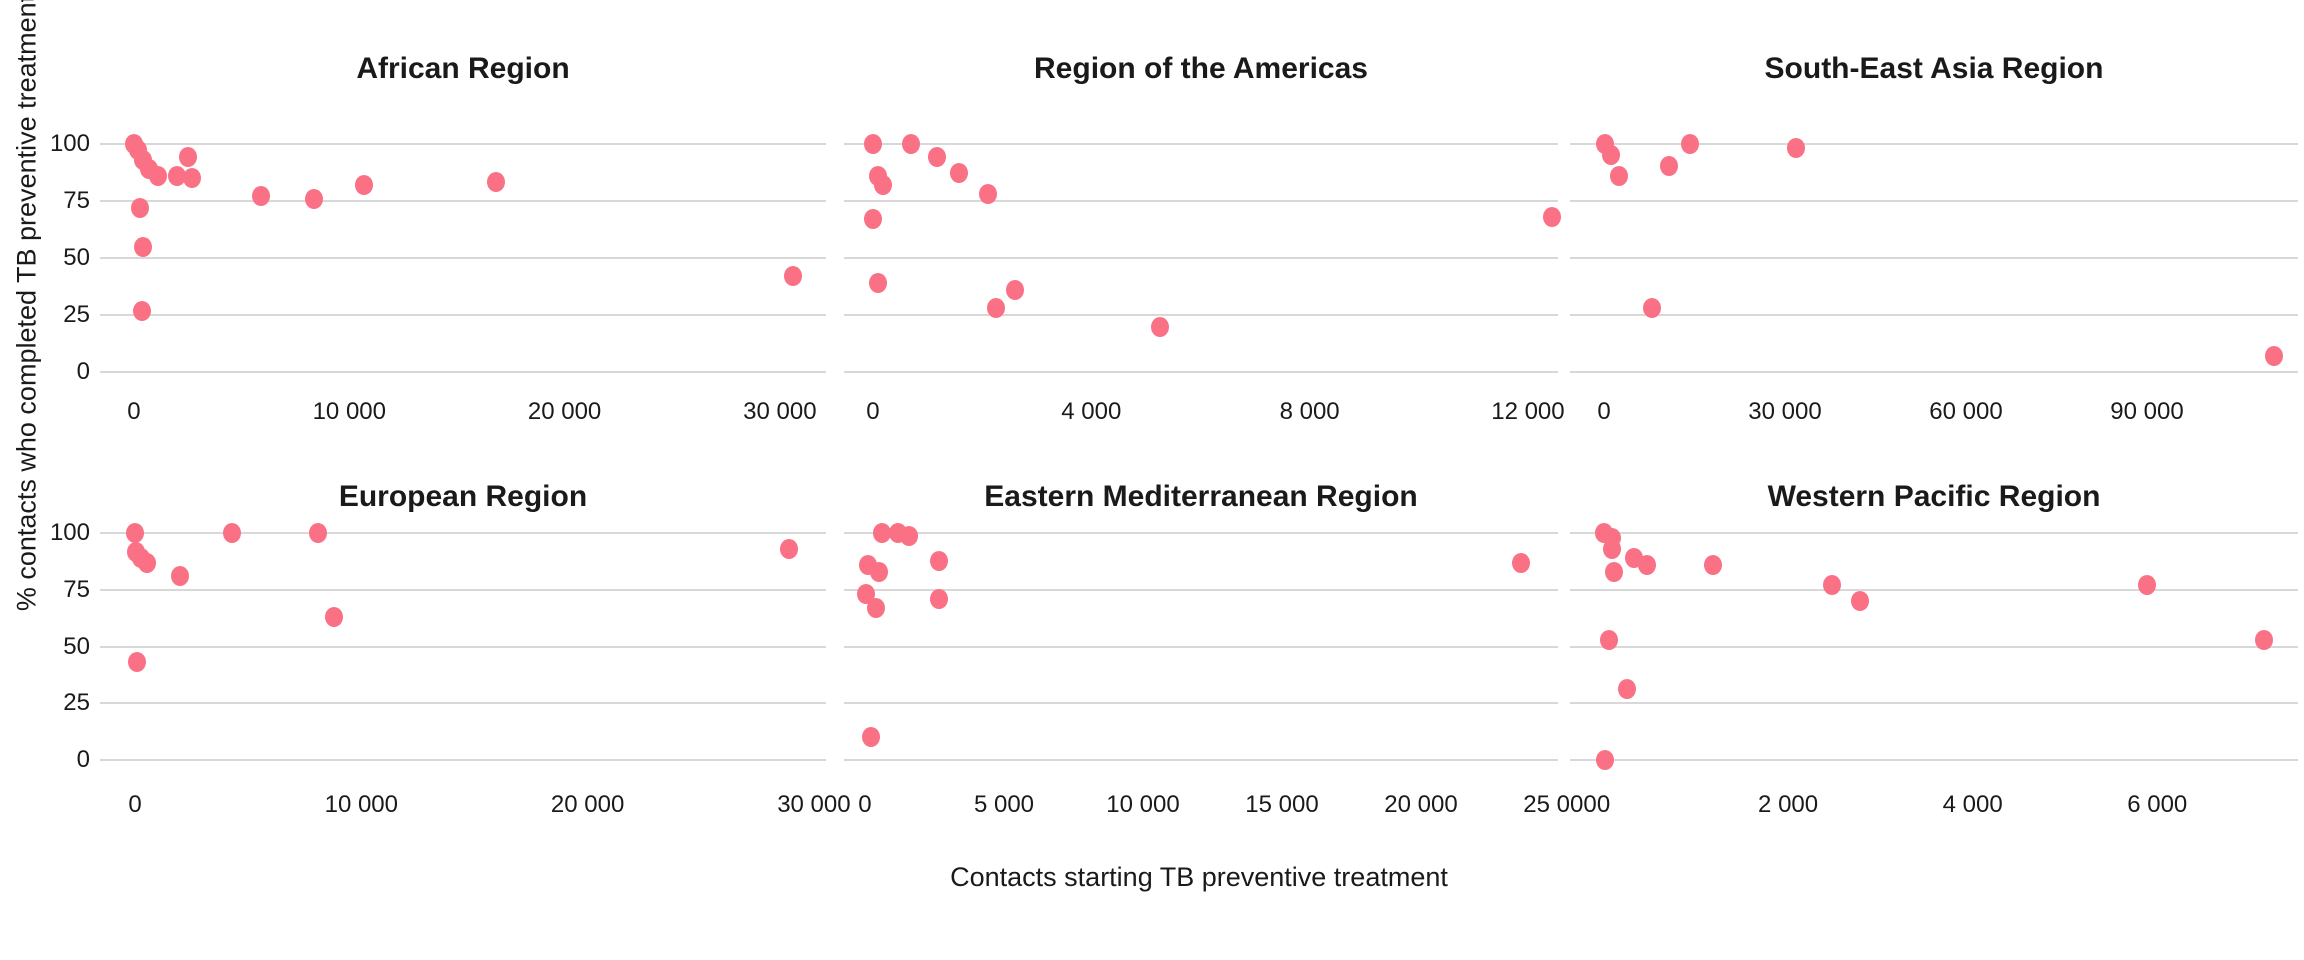 The image size is (2304, 960). What do you see at coordinates (76, 200) in the screenshot?
I see `y-tick-label: 75` at bounding box center [76, 200].